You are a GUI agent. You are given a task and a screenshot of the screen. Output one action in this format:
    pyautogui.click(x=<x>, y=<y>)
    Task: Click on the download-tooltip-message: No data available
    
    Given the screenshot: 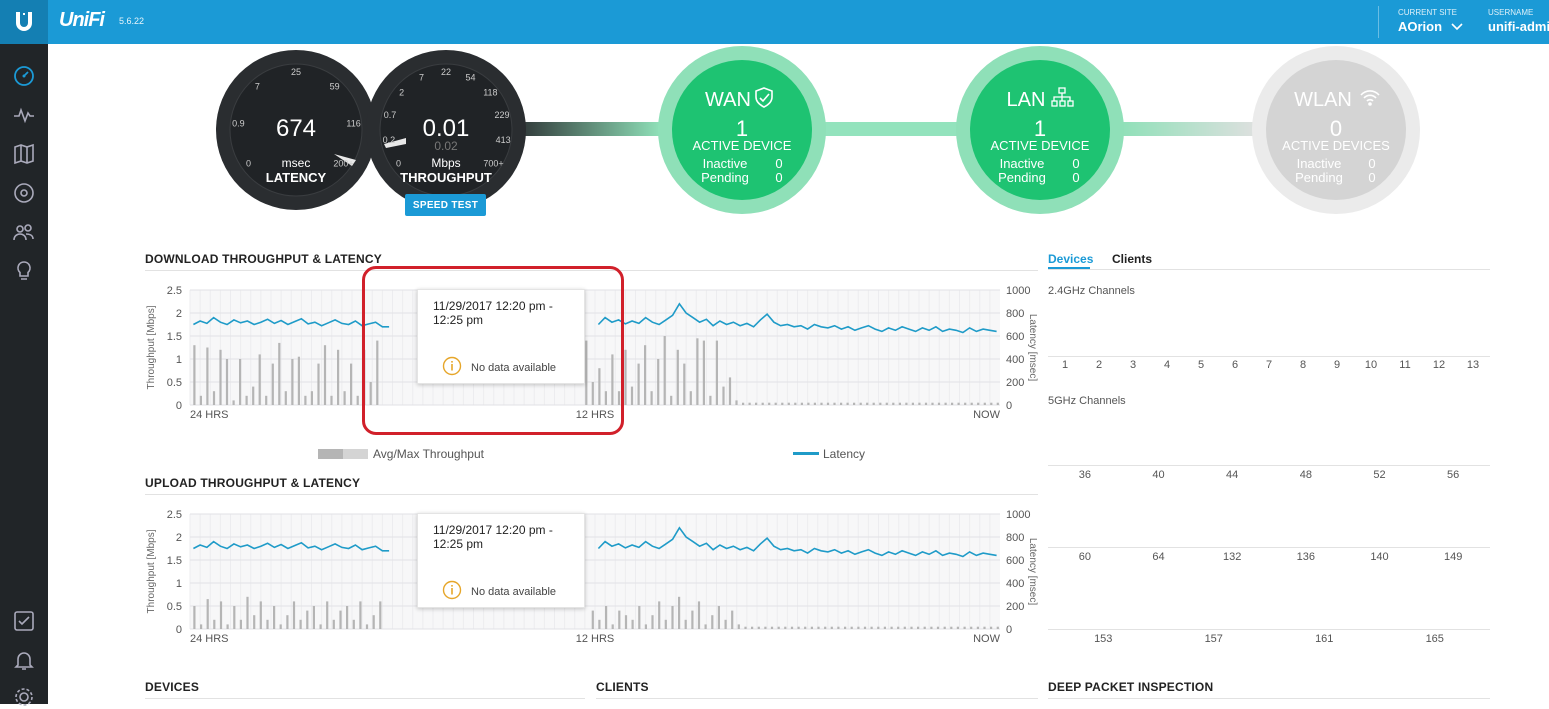 What is the action you would take?
    pyautogui.click(x=514, y=368)
    